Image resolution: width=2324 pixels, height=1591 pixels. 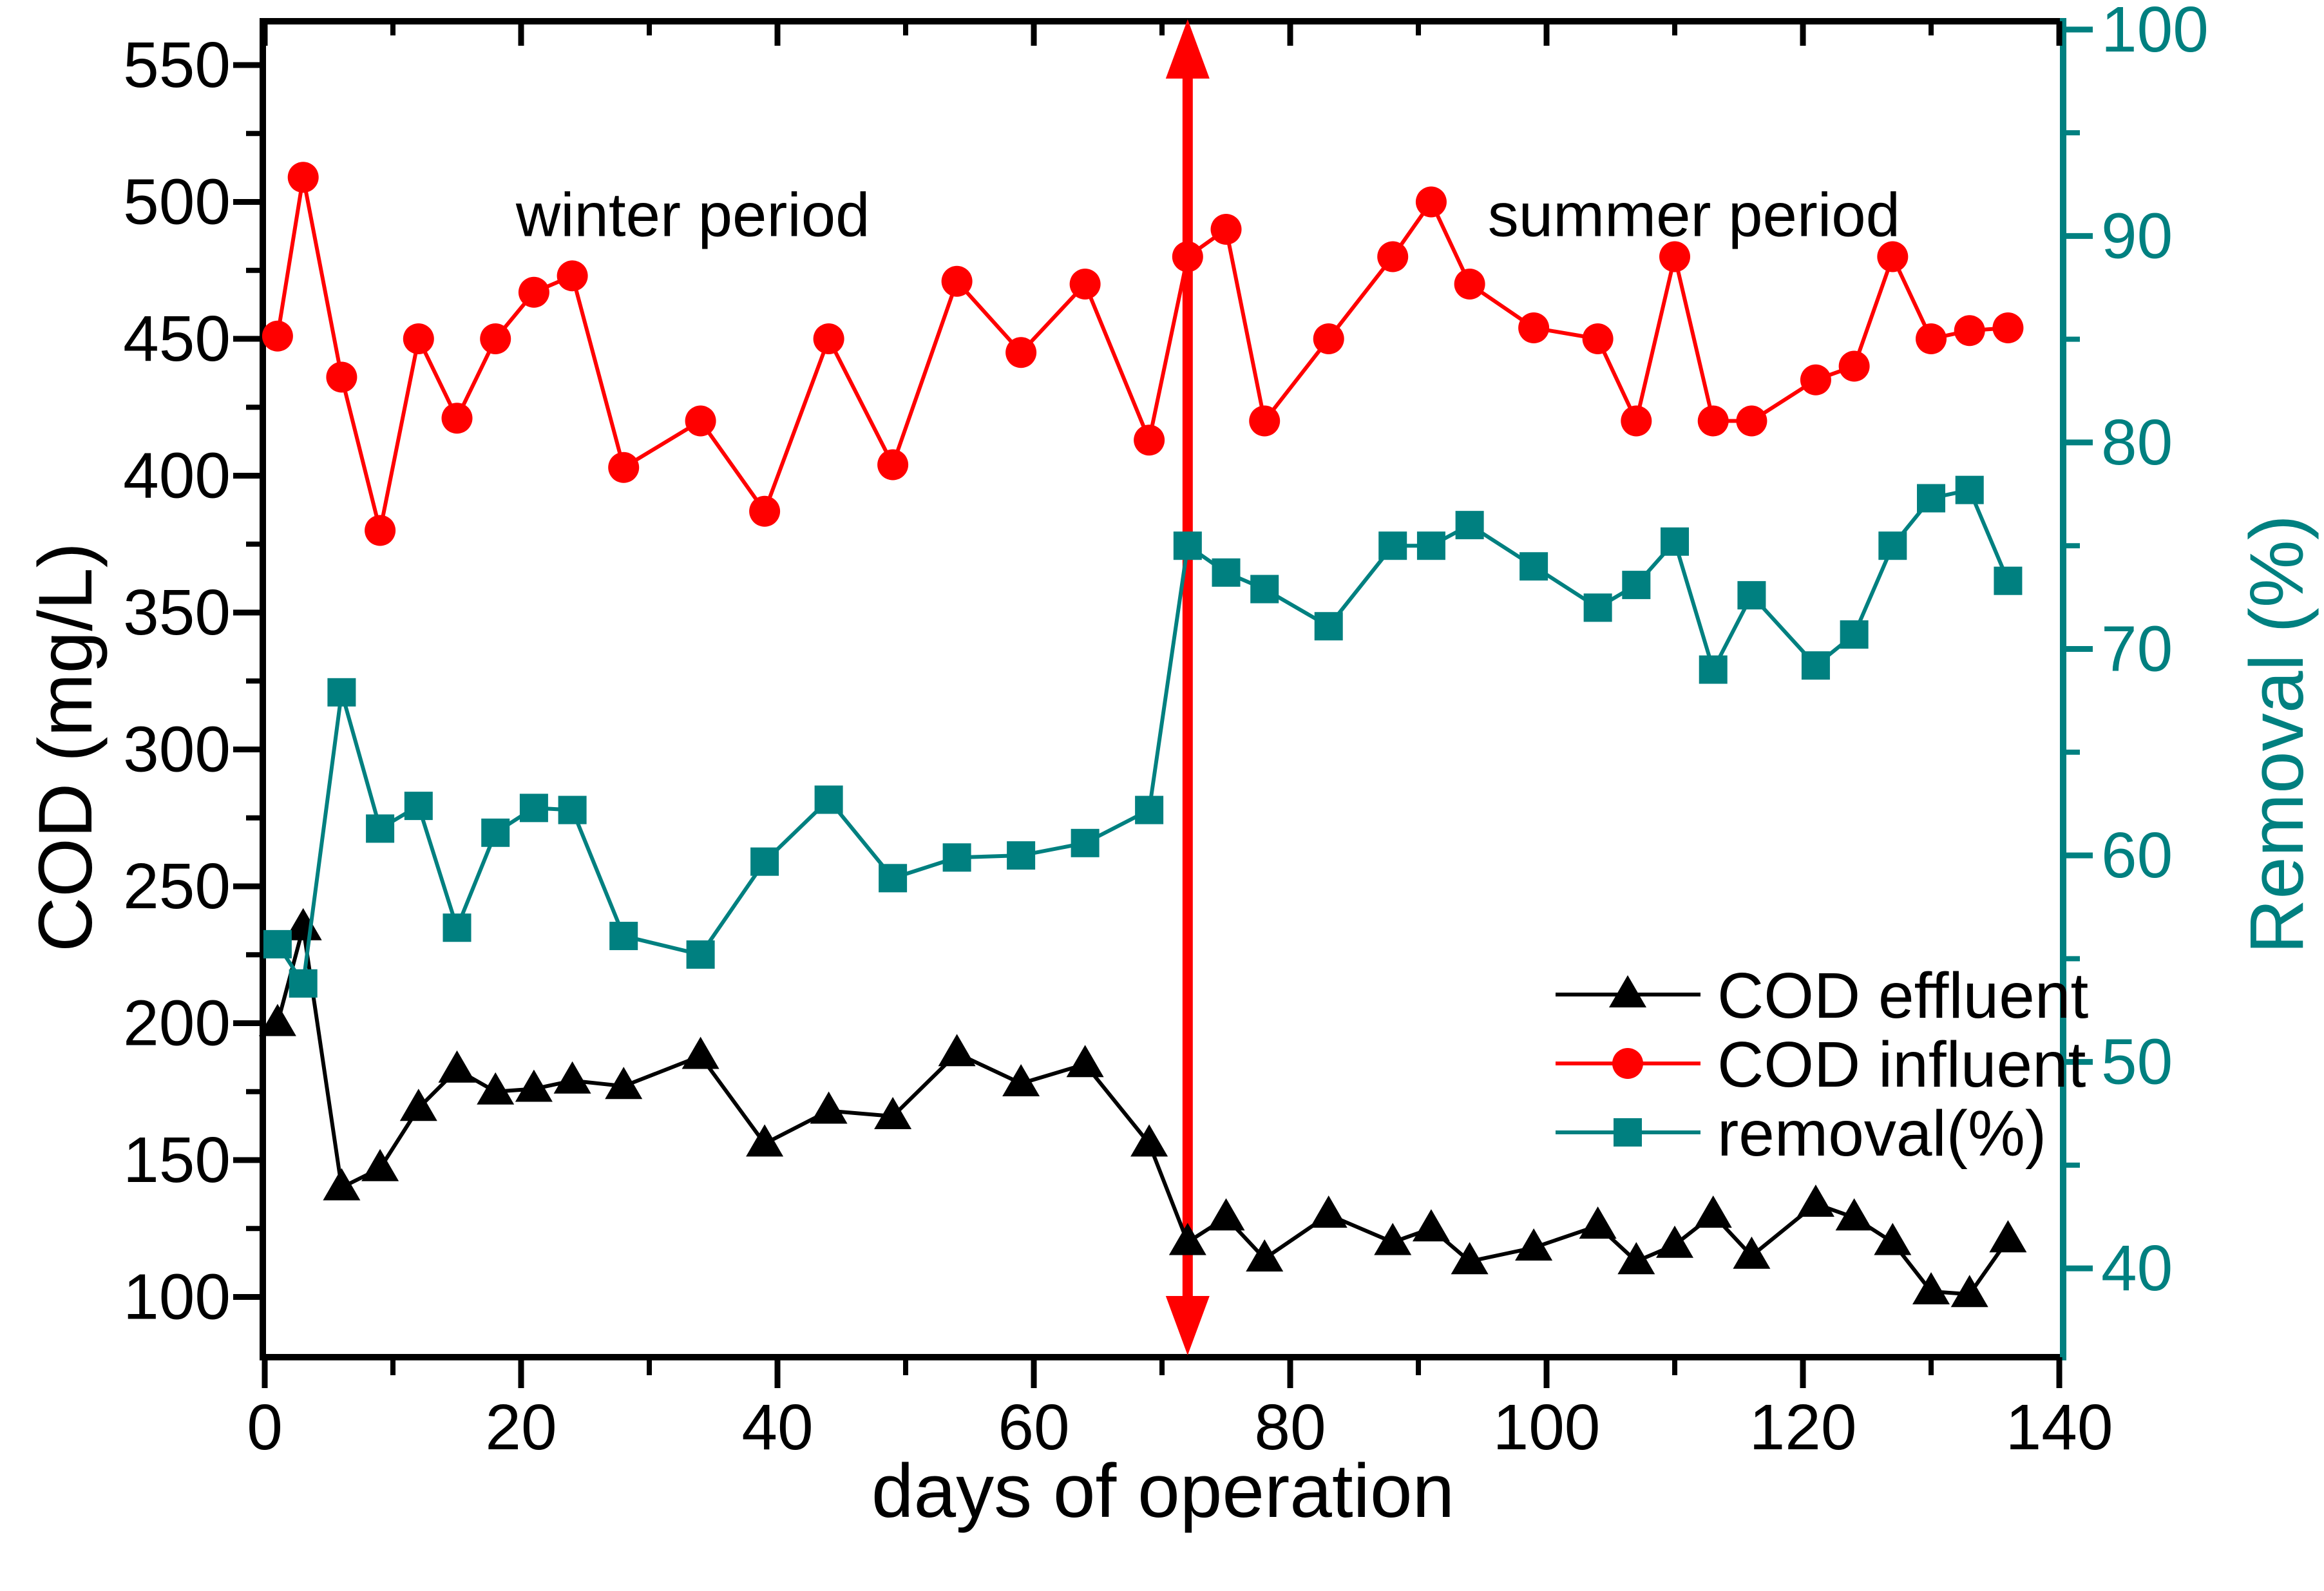 I want to click on legend-label: removal(%), so click(x=1881, y=1134).